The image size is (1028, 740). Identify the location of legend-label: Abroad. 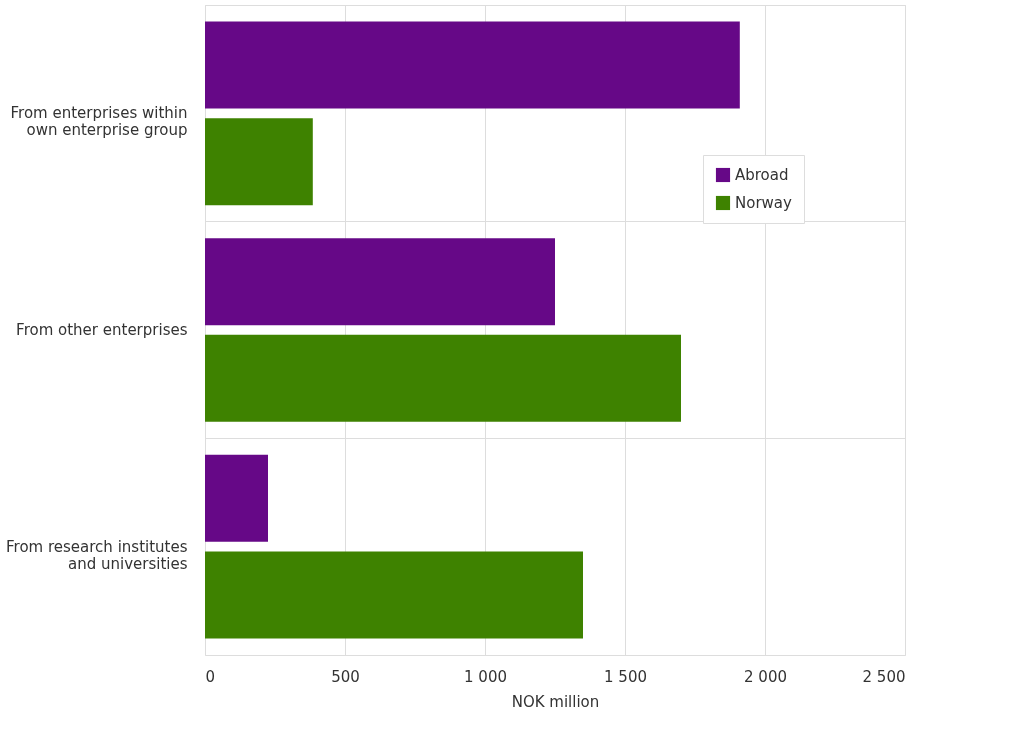
(762, 175).